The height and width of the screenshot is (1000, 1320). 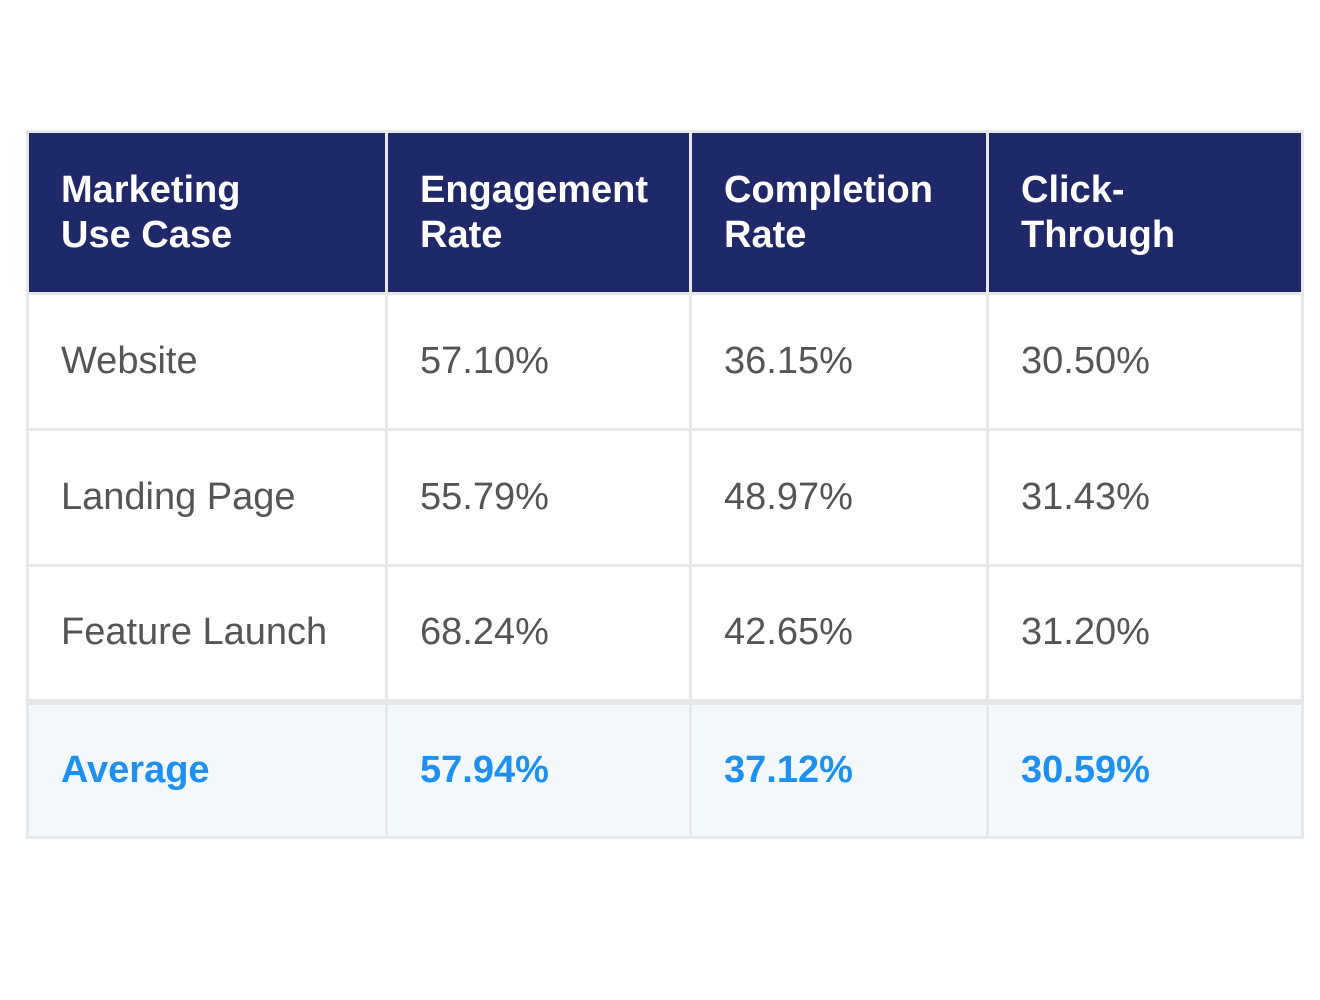 What do you see at coordinates (207, 497) in the screenshot?
I see `cell-use-case: Landing Page` at bounding box center [207, 497].